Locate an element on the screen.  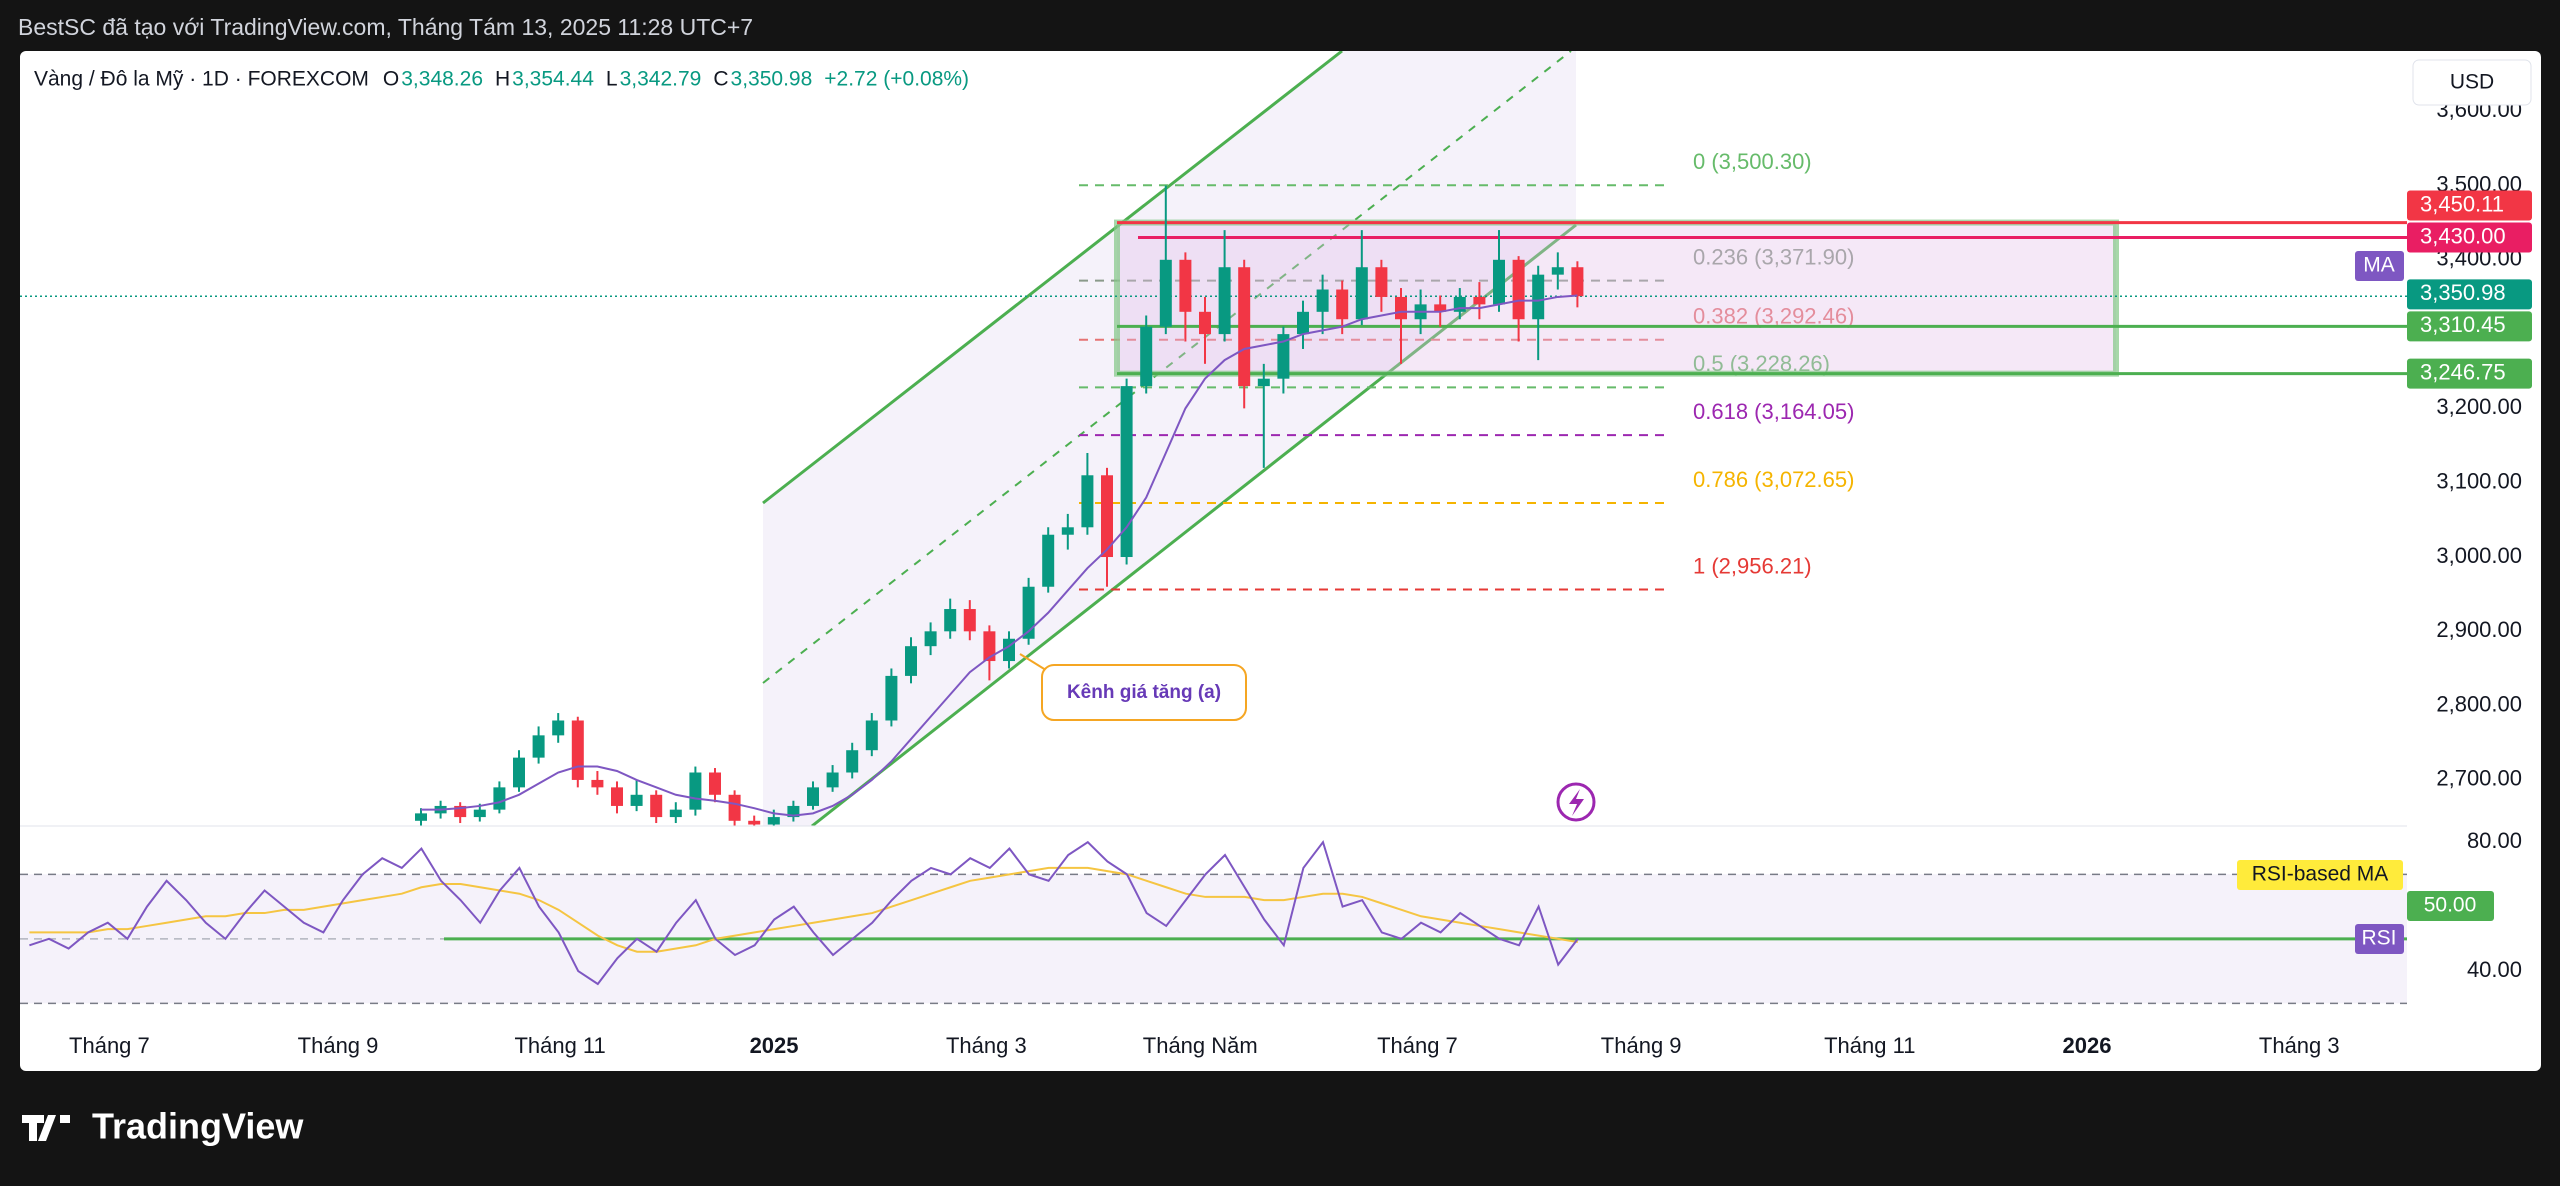
fib-label: 0.236 (3,371.90) is located at coordinates (1773, 256).